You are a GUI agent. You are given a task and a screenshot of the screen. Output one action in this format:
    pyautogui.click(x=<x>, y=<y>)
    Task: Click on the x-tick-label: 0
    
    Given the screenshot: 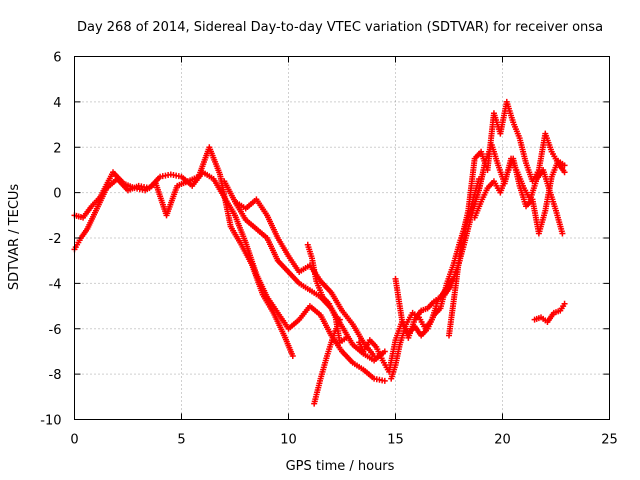 What is the action you would take?
    pyautogui.click(x=74, y=440)
    